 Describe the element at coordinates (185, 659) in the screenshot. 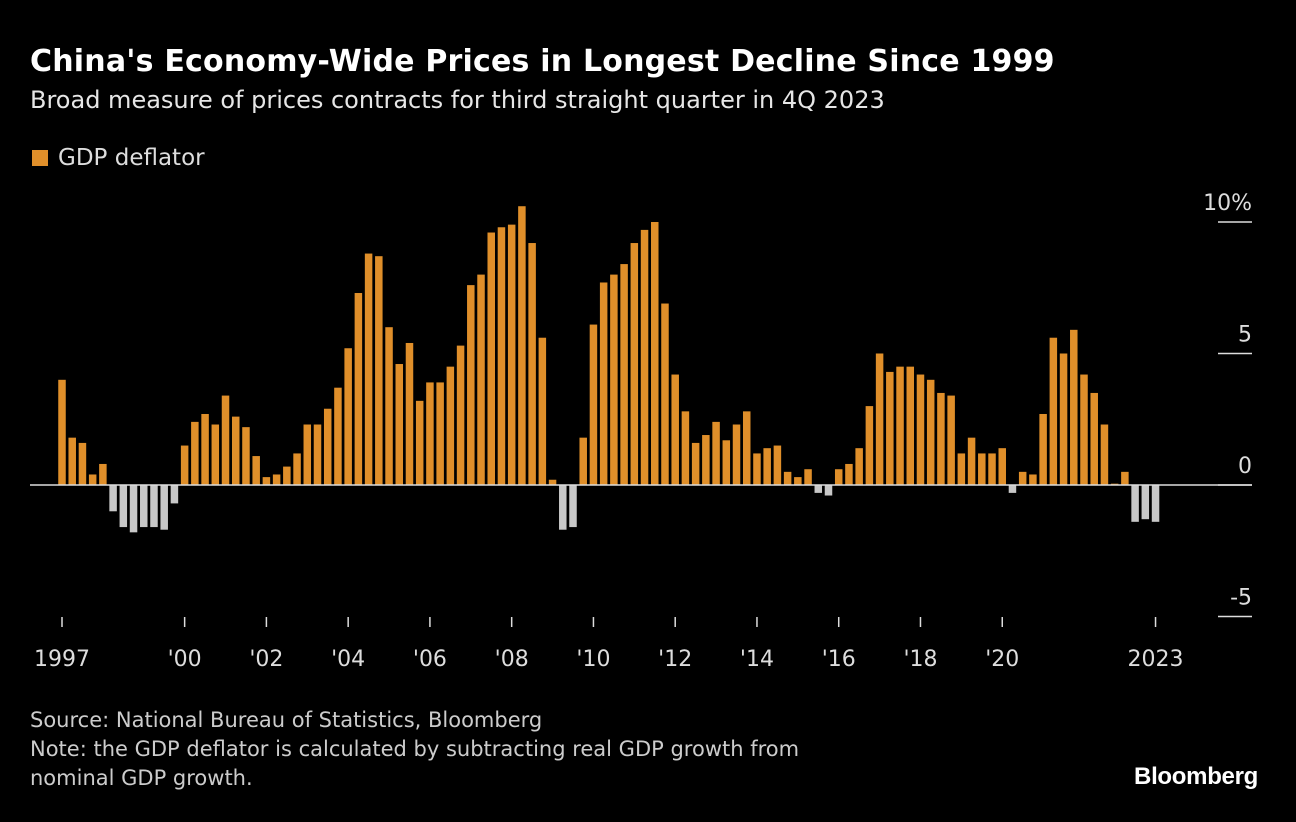

I see `x-tick-label: '00` at that location.